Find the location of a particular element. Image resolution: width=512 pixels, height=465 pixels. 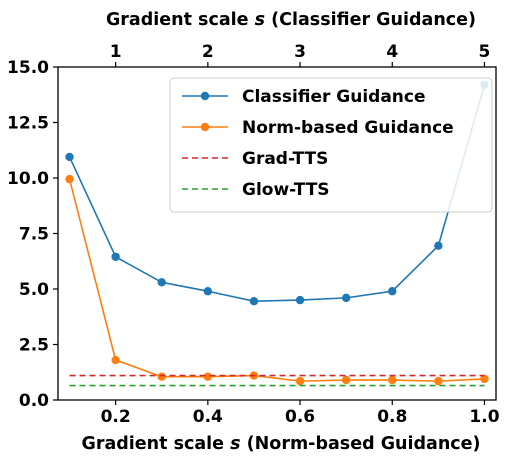

y-tick-label: 10.0 is located at coordinates (28, 179).